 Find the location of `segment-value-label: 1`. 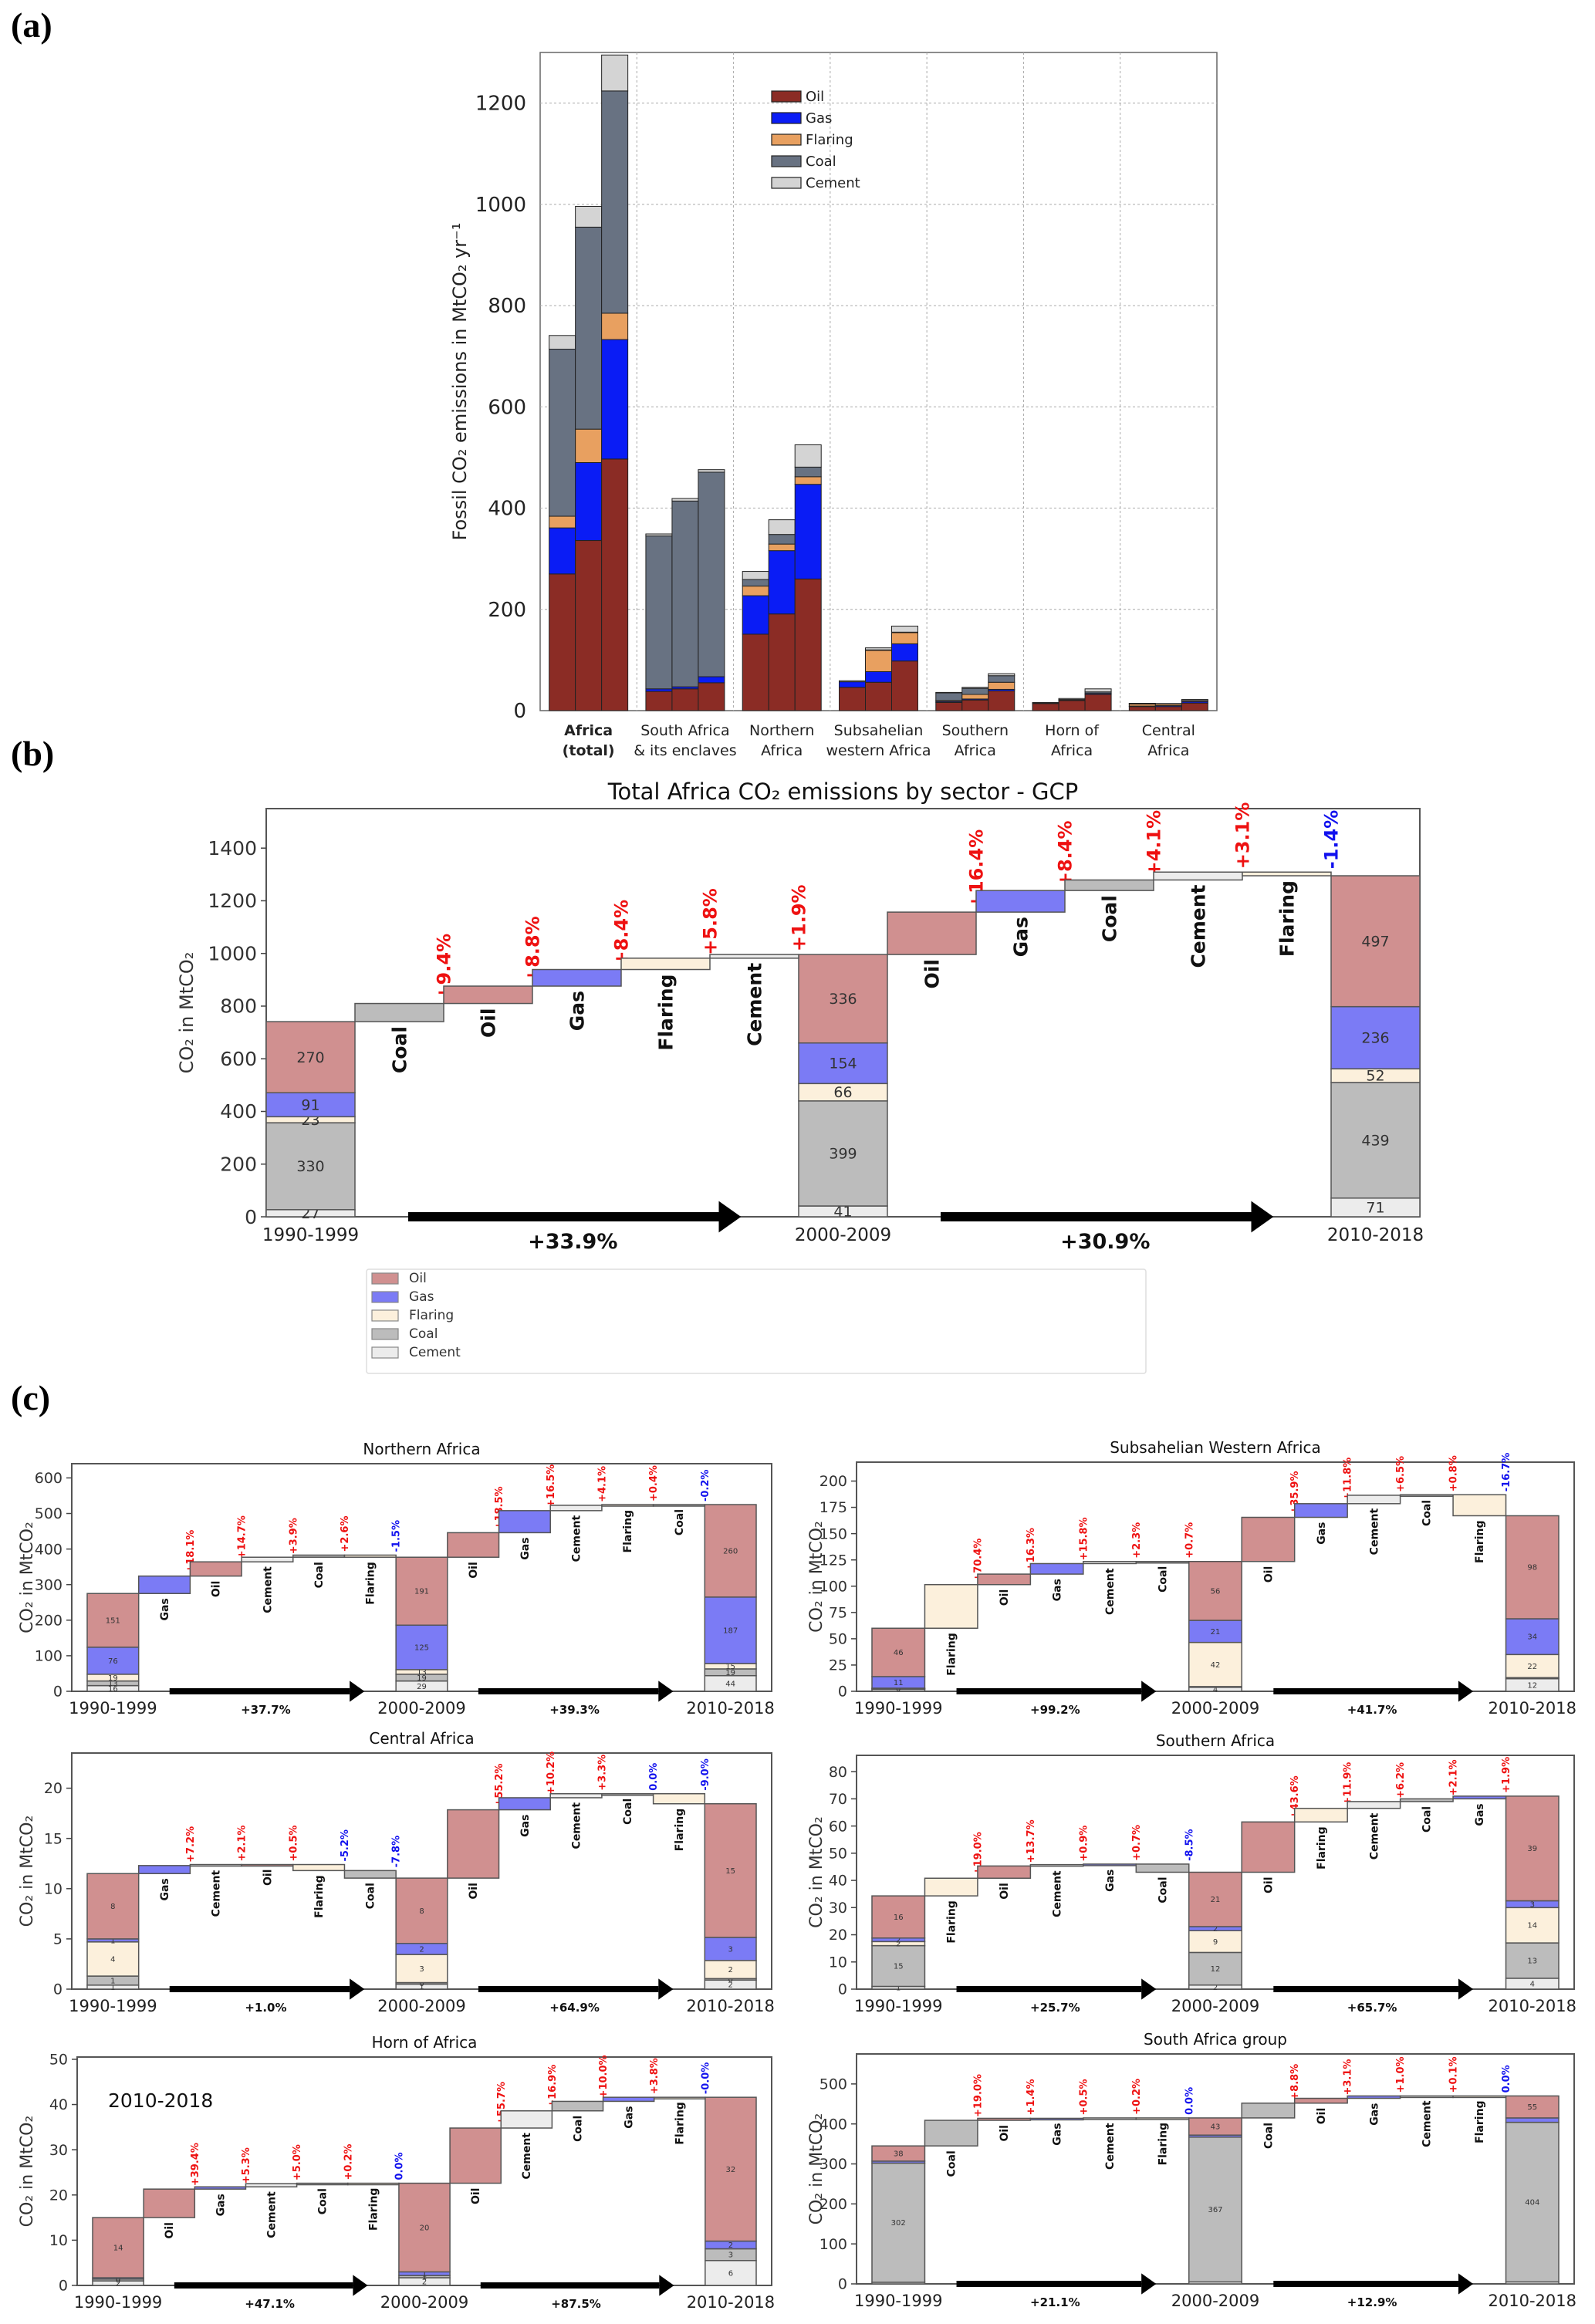

segment-value-label: 1 is located at coordinates (898, 1989).